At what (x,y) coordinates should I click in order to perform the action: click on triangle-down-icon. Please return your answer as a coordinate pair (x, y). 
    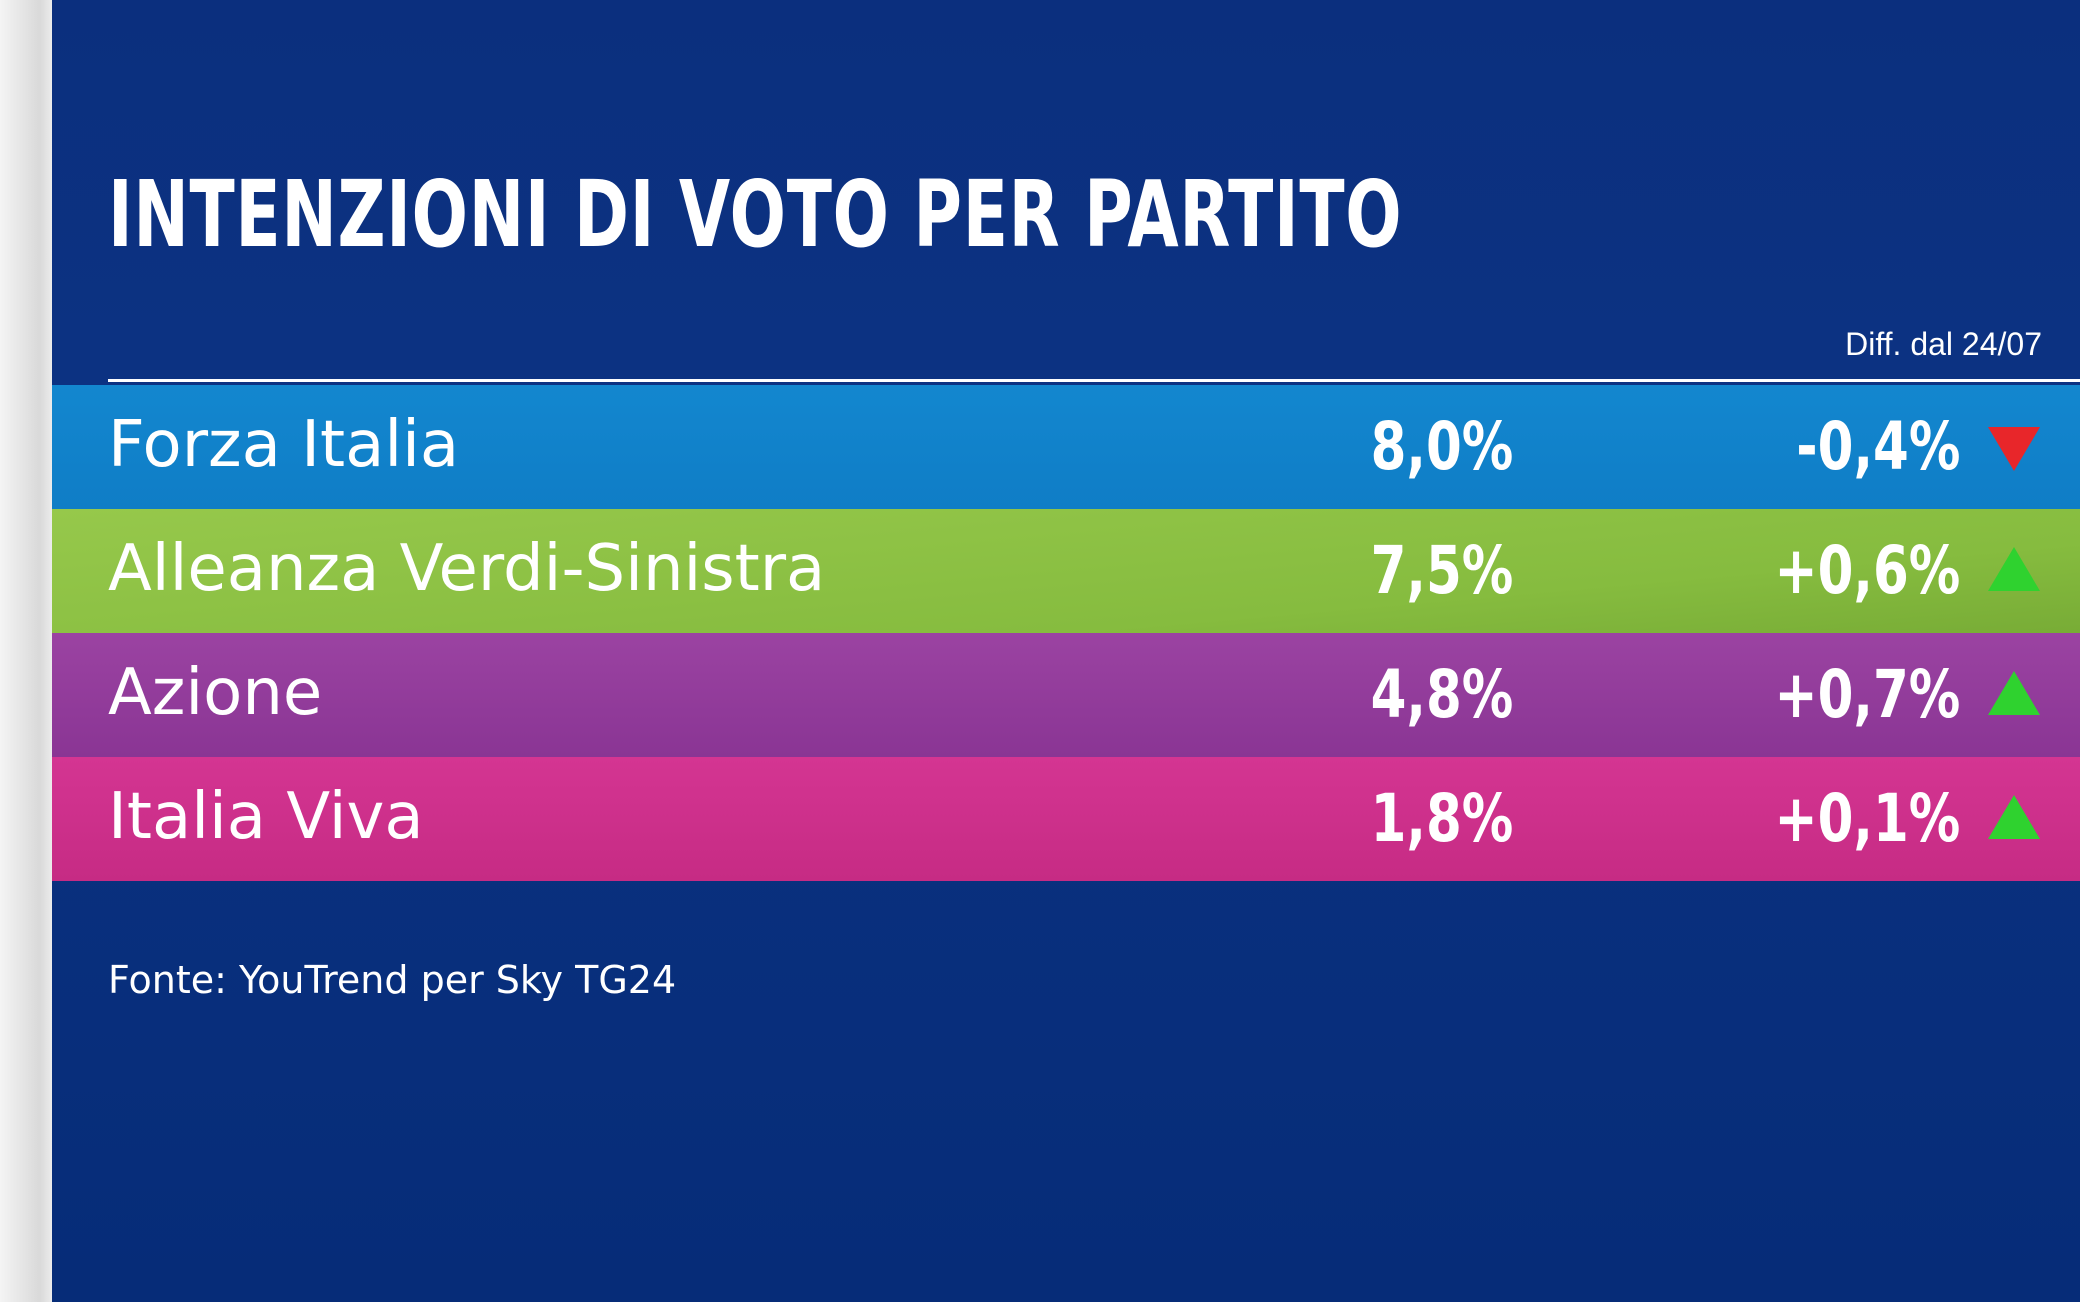
    Looking at the image, I should click on (2014, 449).